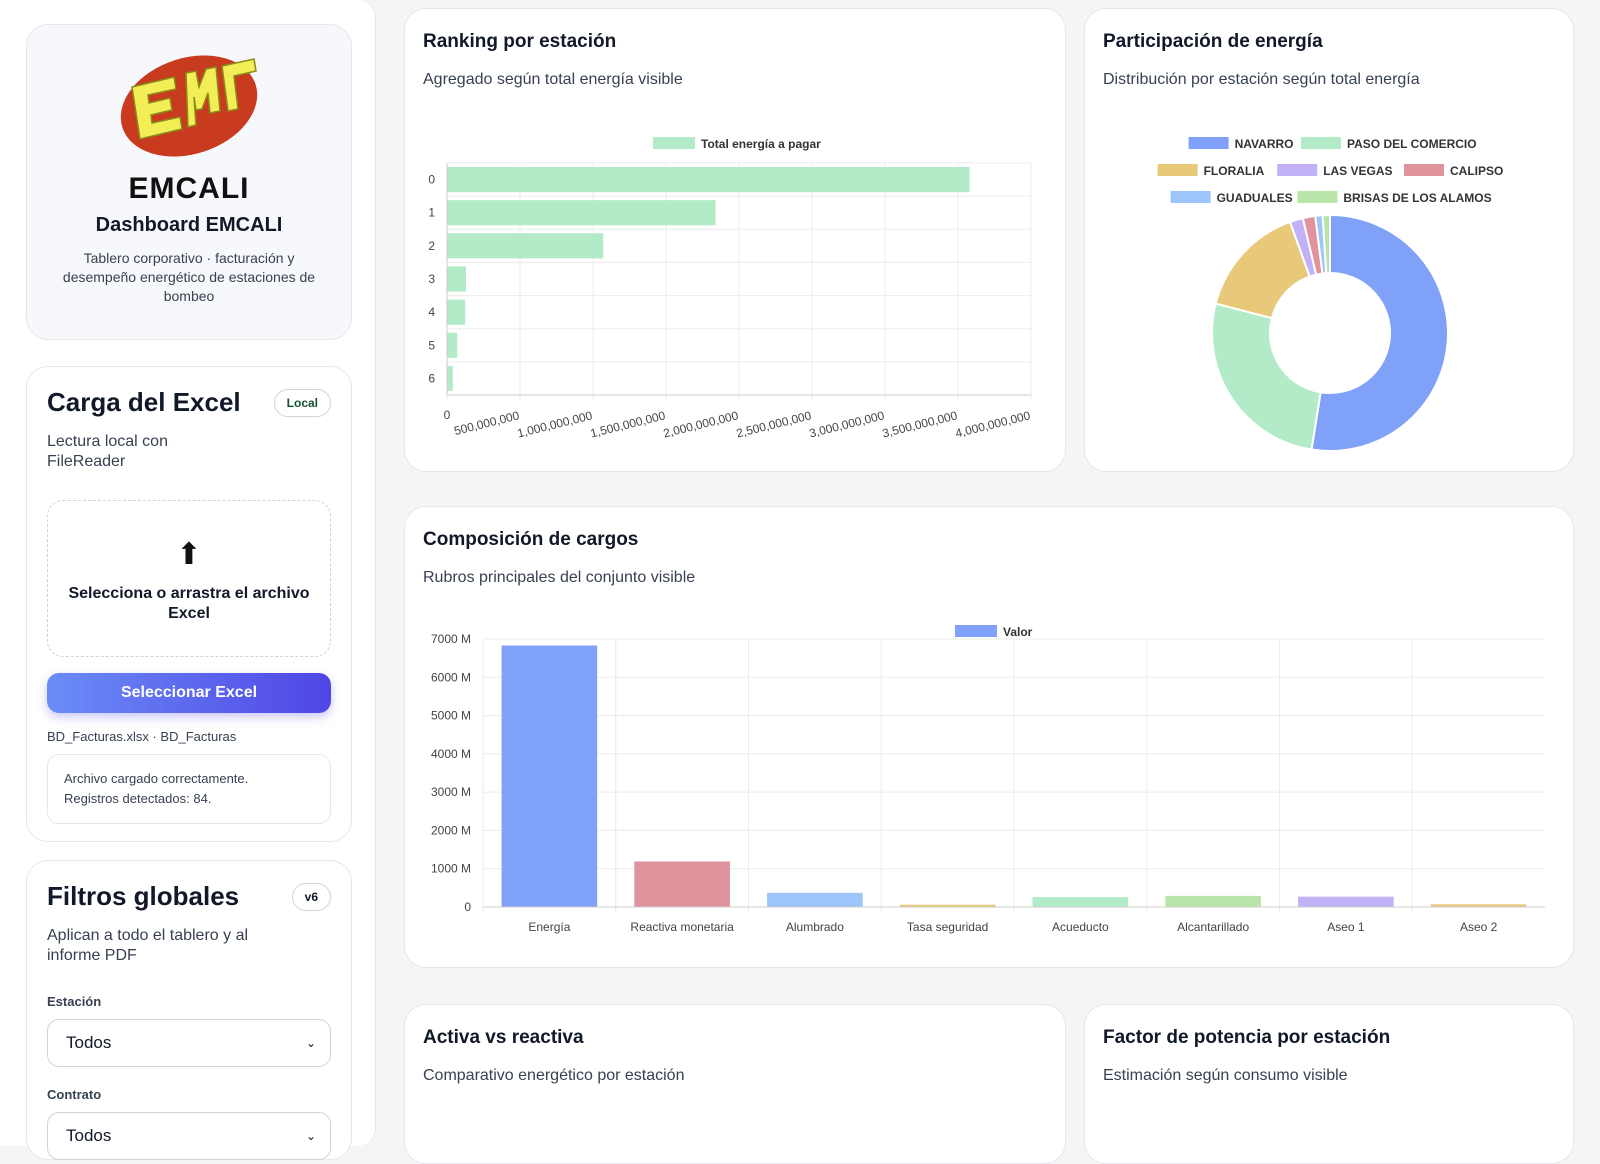 The image size is (1600, 1164). Describe the element at coordinates (189, 554) in the screenshot. I see `upload-arrow-icon: ⬆` at that location.